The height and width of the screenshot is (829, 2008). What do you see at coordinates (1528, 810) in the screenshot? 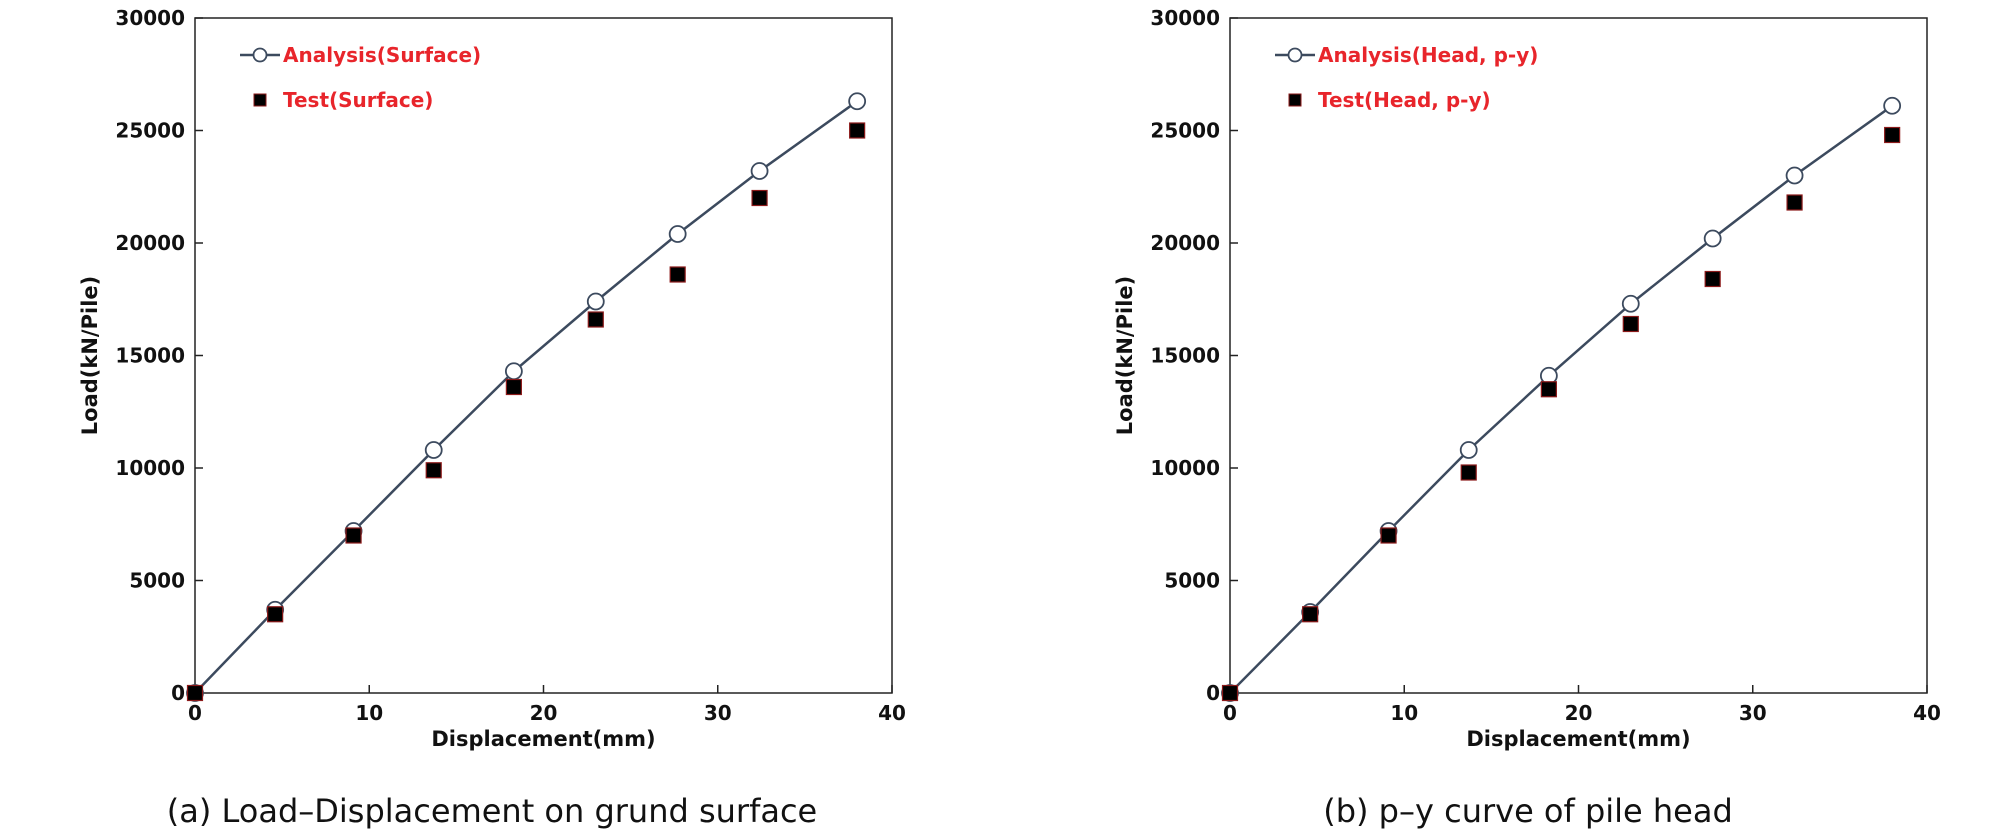
I see `figure-caption: (b) p–y curve of pile head` at bounding box center [1528, 810].